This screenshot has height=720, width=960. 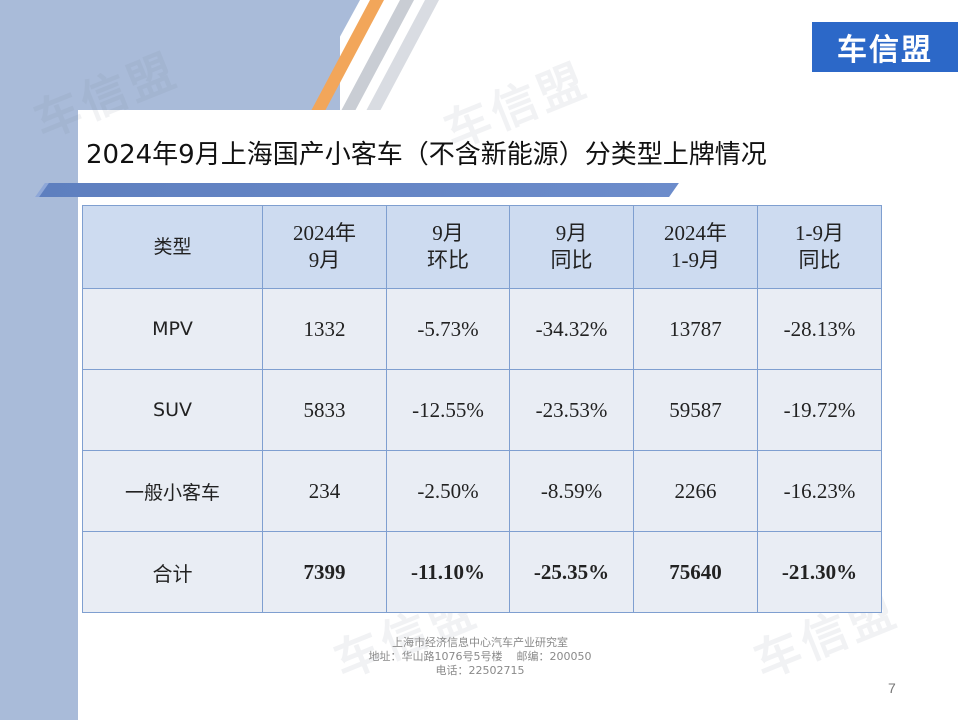 I want to click on cell-ytd-volume: 75640, so click(x=695, y=572).